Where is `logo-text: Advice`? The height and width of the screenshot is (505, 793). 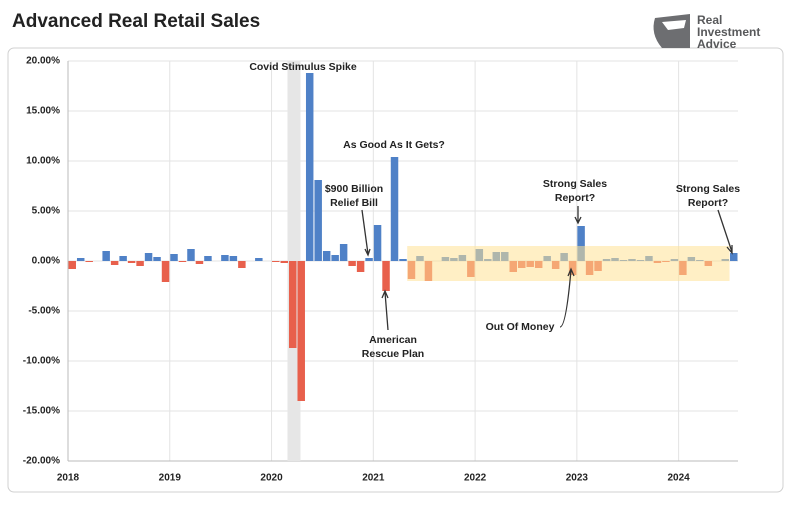
logo-text: Advice is located at coordinates (717, 44).